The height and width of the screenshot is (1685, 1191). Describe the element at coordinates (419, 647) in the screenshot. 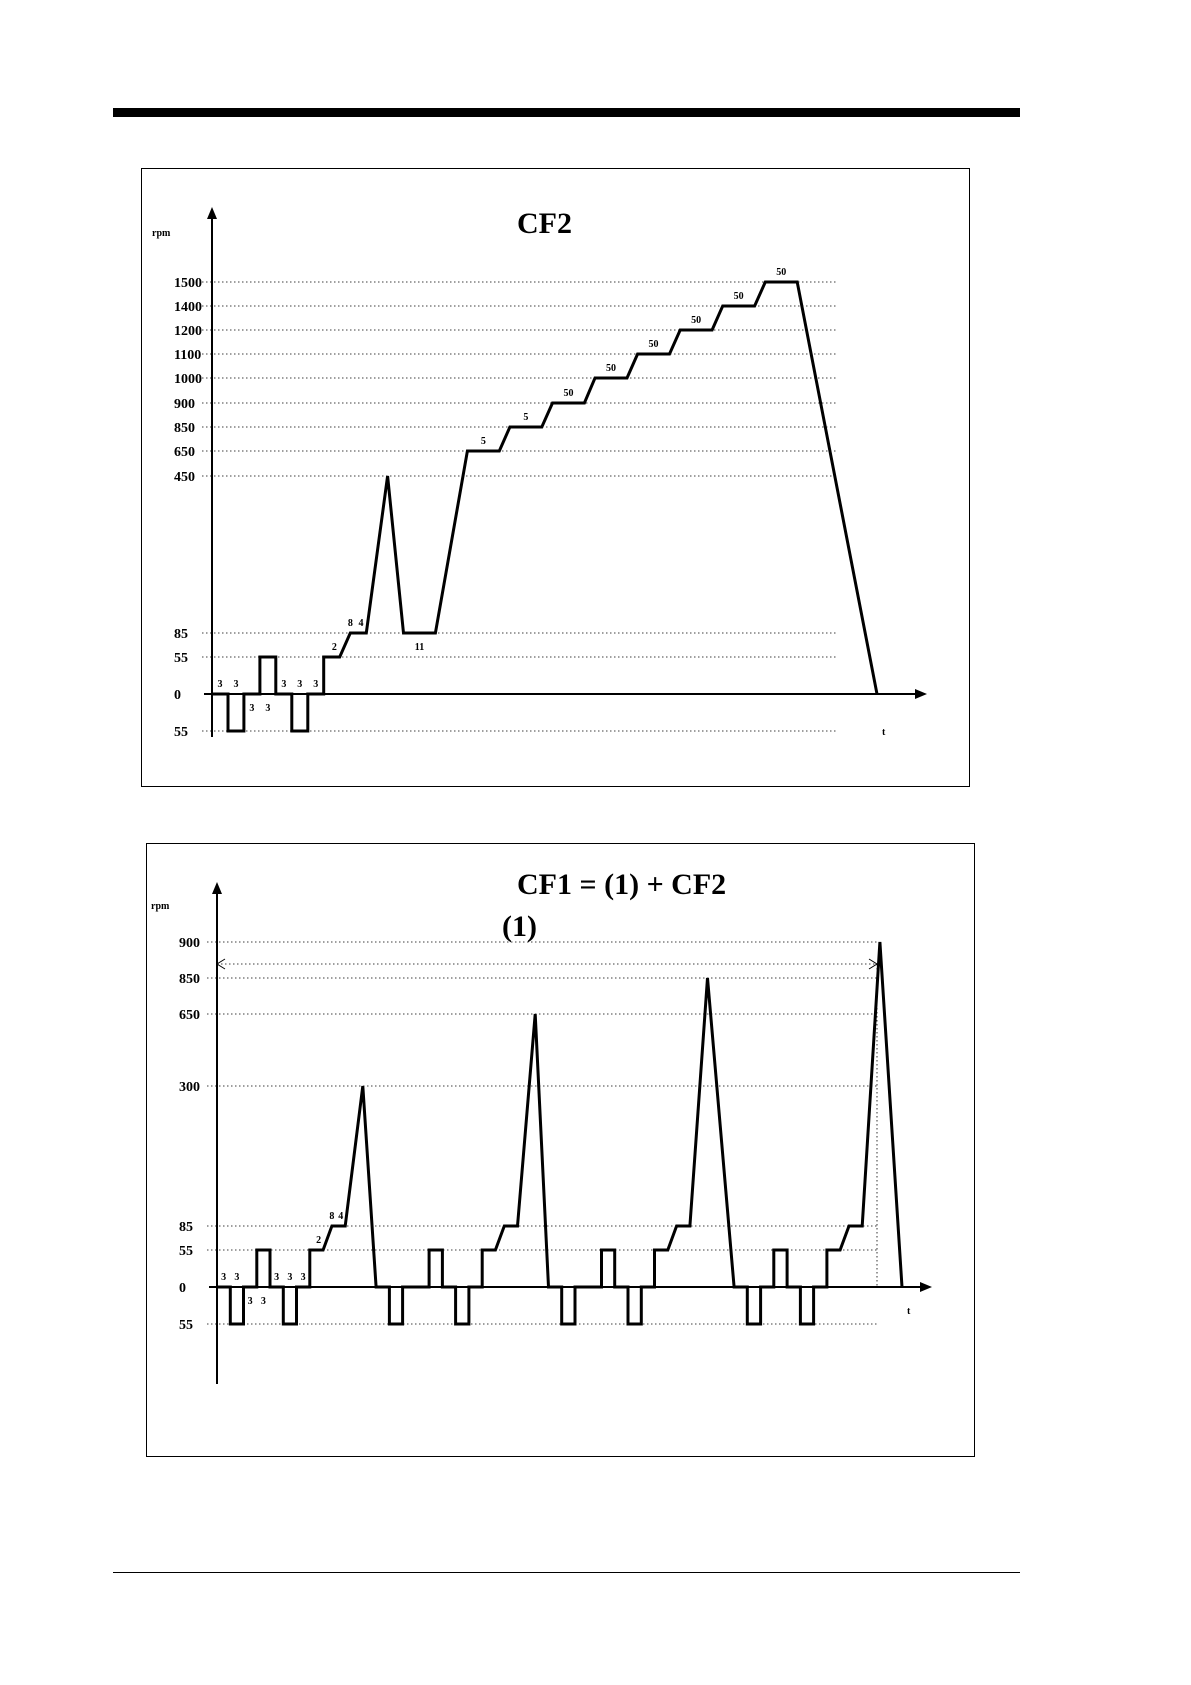

I see `duration-label: 11` at that location.